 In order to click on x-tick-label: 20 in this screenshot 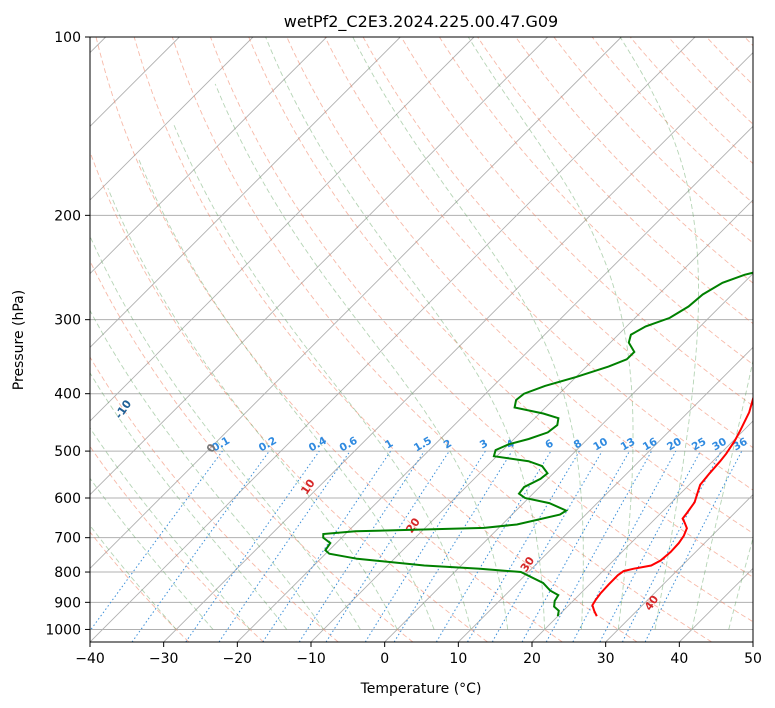, I will do `click(532, 659)`.